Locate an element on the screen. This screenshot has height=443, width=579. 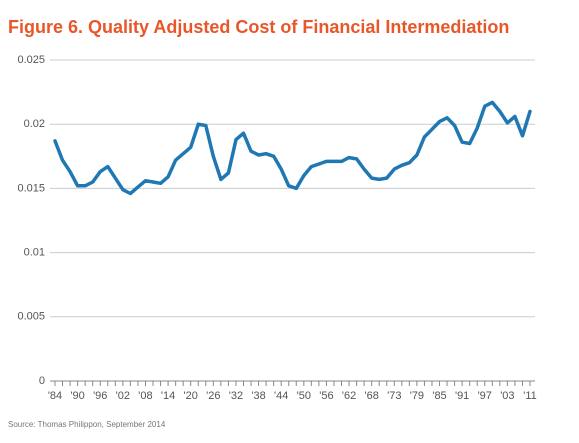
x-tick-label: '73 is located at coordinates (394, 396).